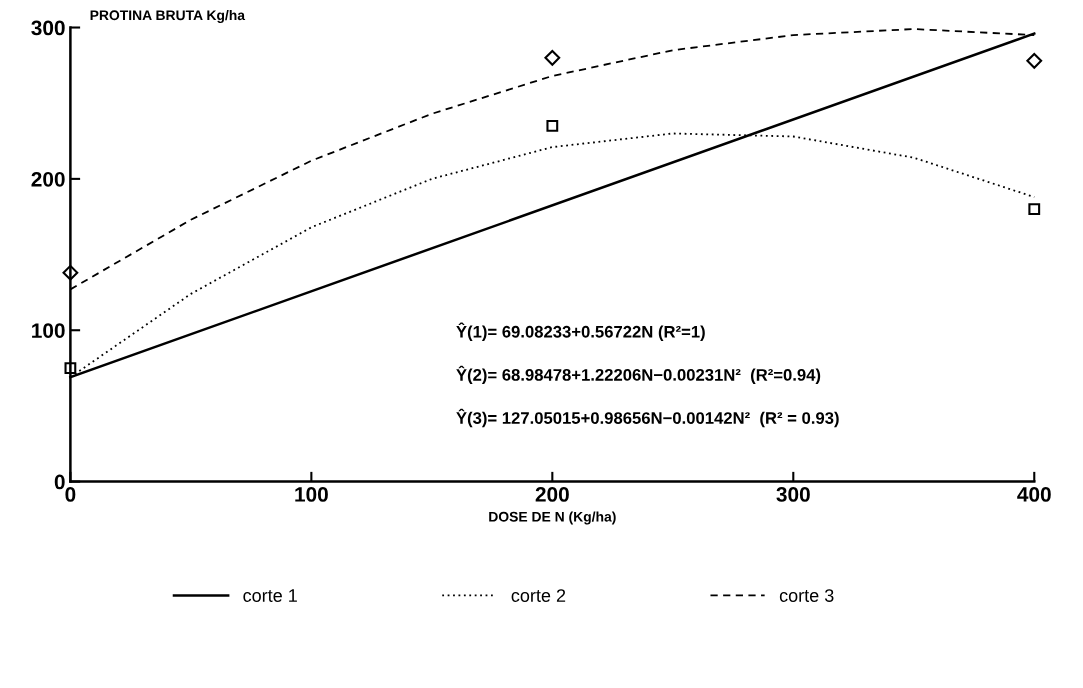  Describe the element at coordinates (793, 494) in the screenshot. I see `x-tick-label: 300` at that location.